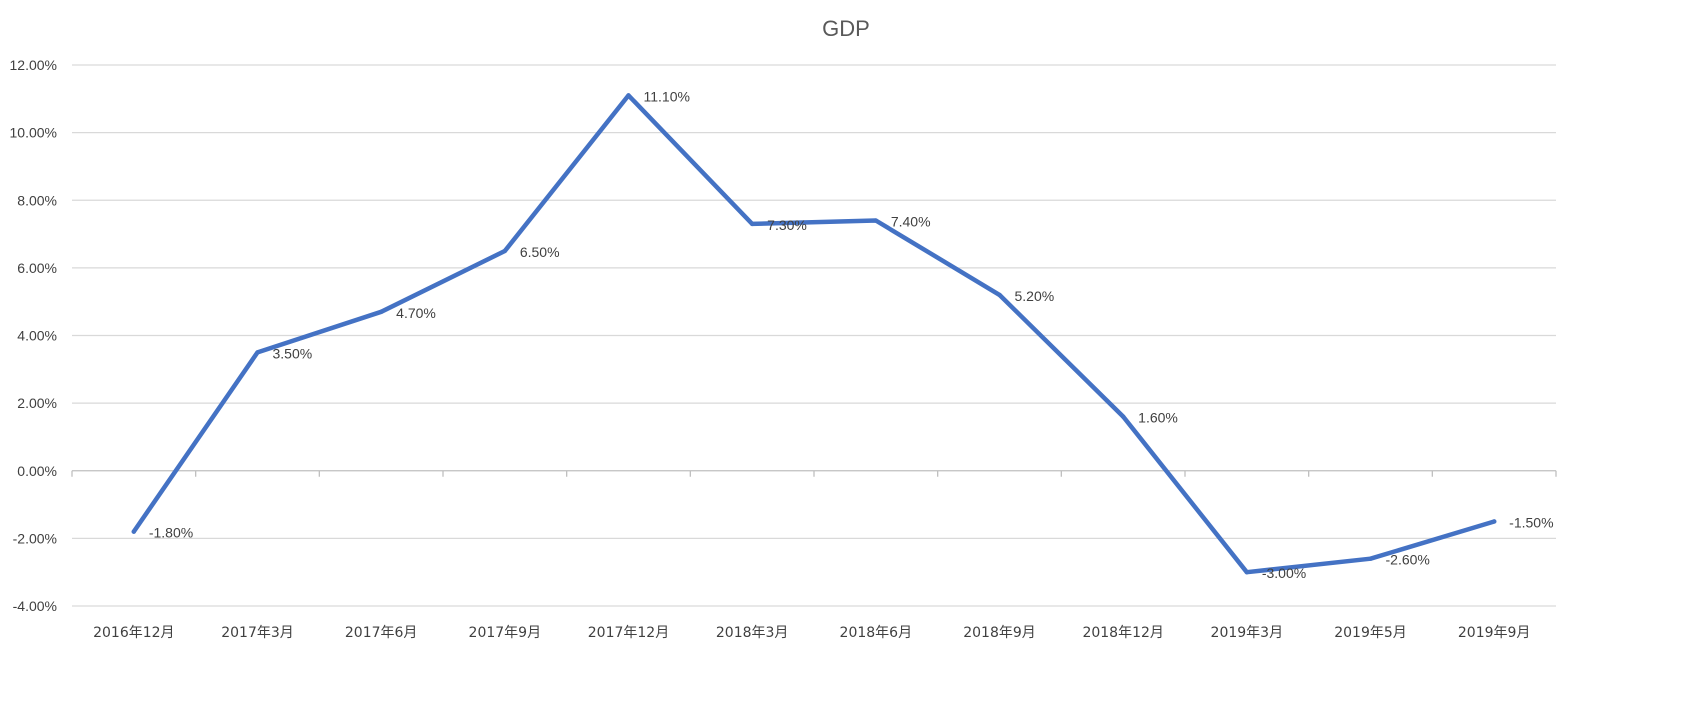 The image size is (1692, 702). I want to click on x-tick-label: 2019年3月, so click(1247, 633).